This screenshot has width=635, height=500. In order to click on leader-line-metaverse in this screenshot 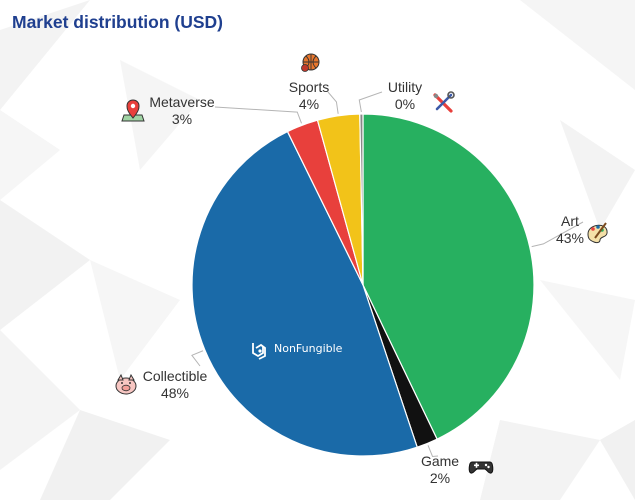, I will do `click(258, 115)`.